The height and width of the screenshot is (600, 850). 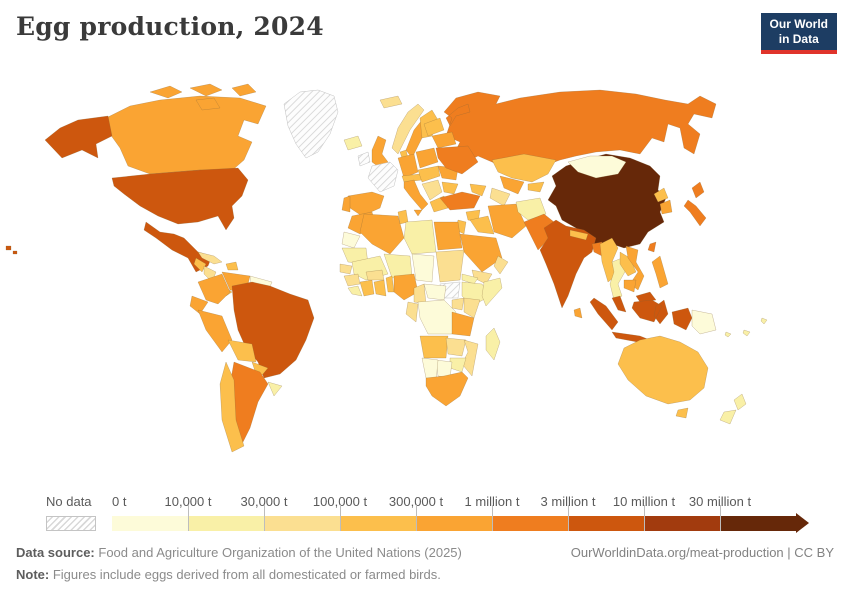 I want to click on country-congo-gabon, so click(x=412, y=312).